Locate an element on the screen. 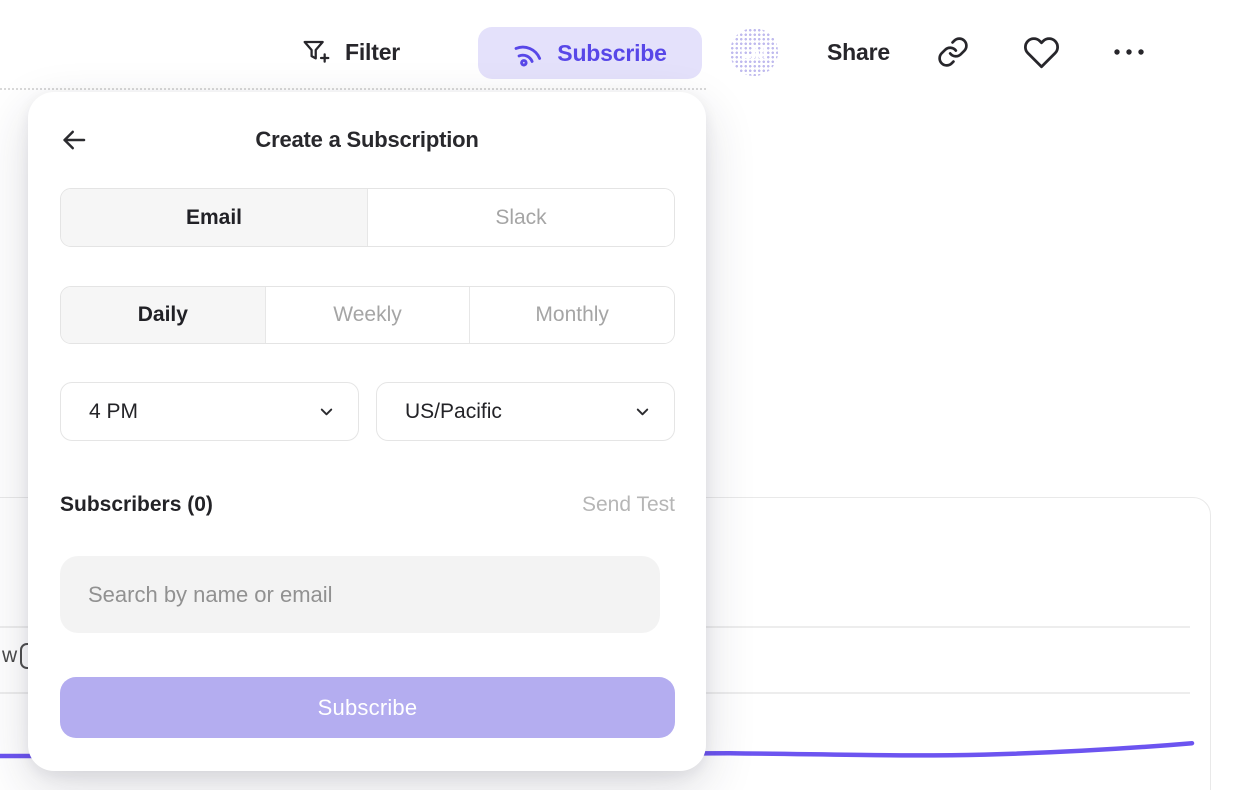  timezone-select: US/Pacific is located at coordinates (525, 411).